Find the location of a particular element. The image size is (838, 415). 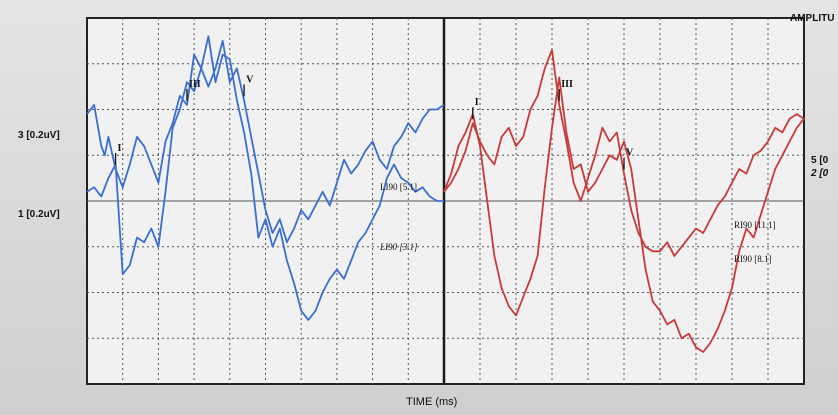

right-series-label-1: RI90 [11.1] is located at coordinates (755, 225).